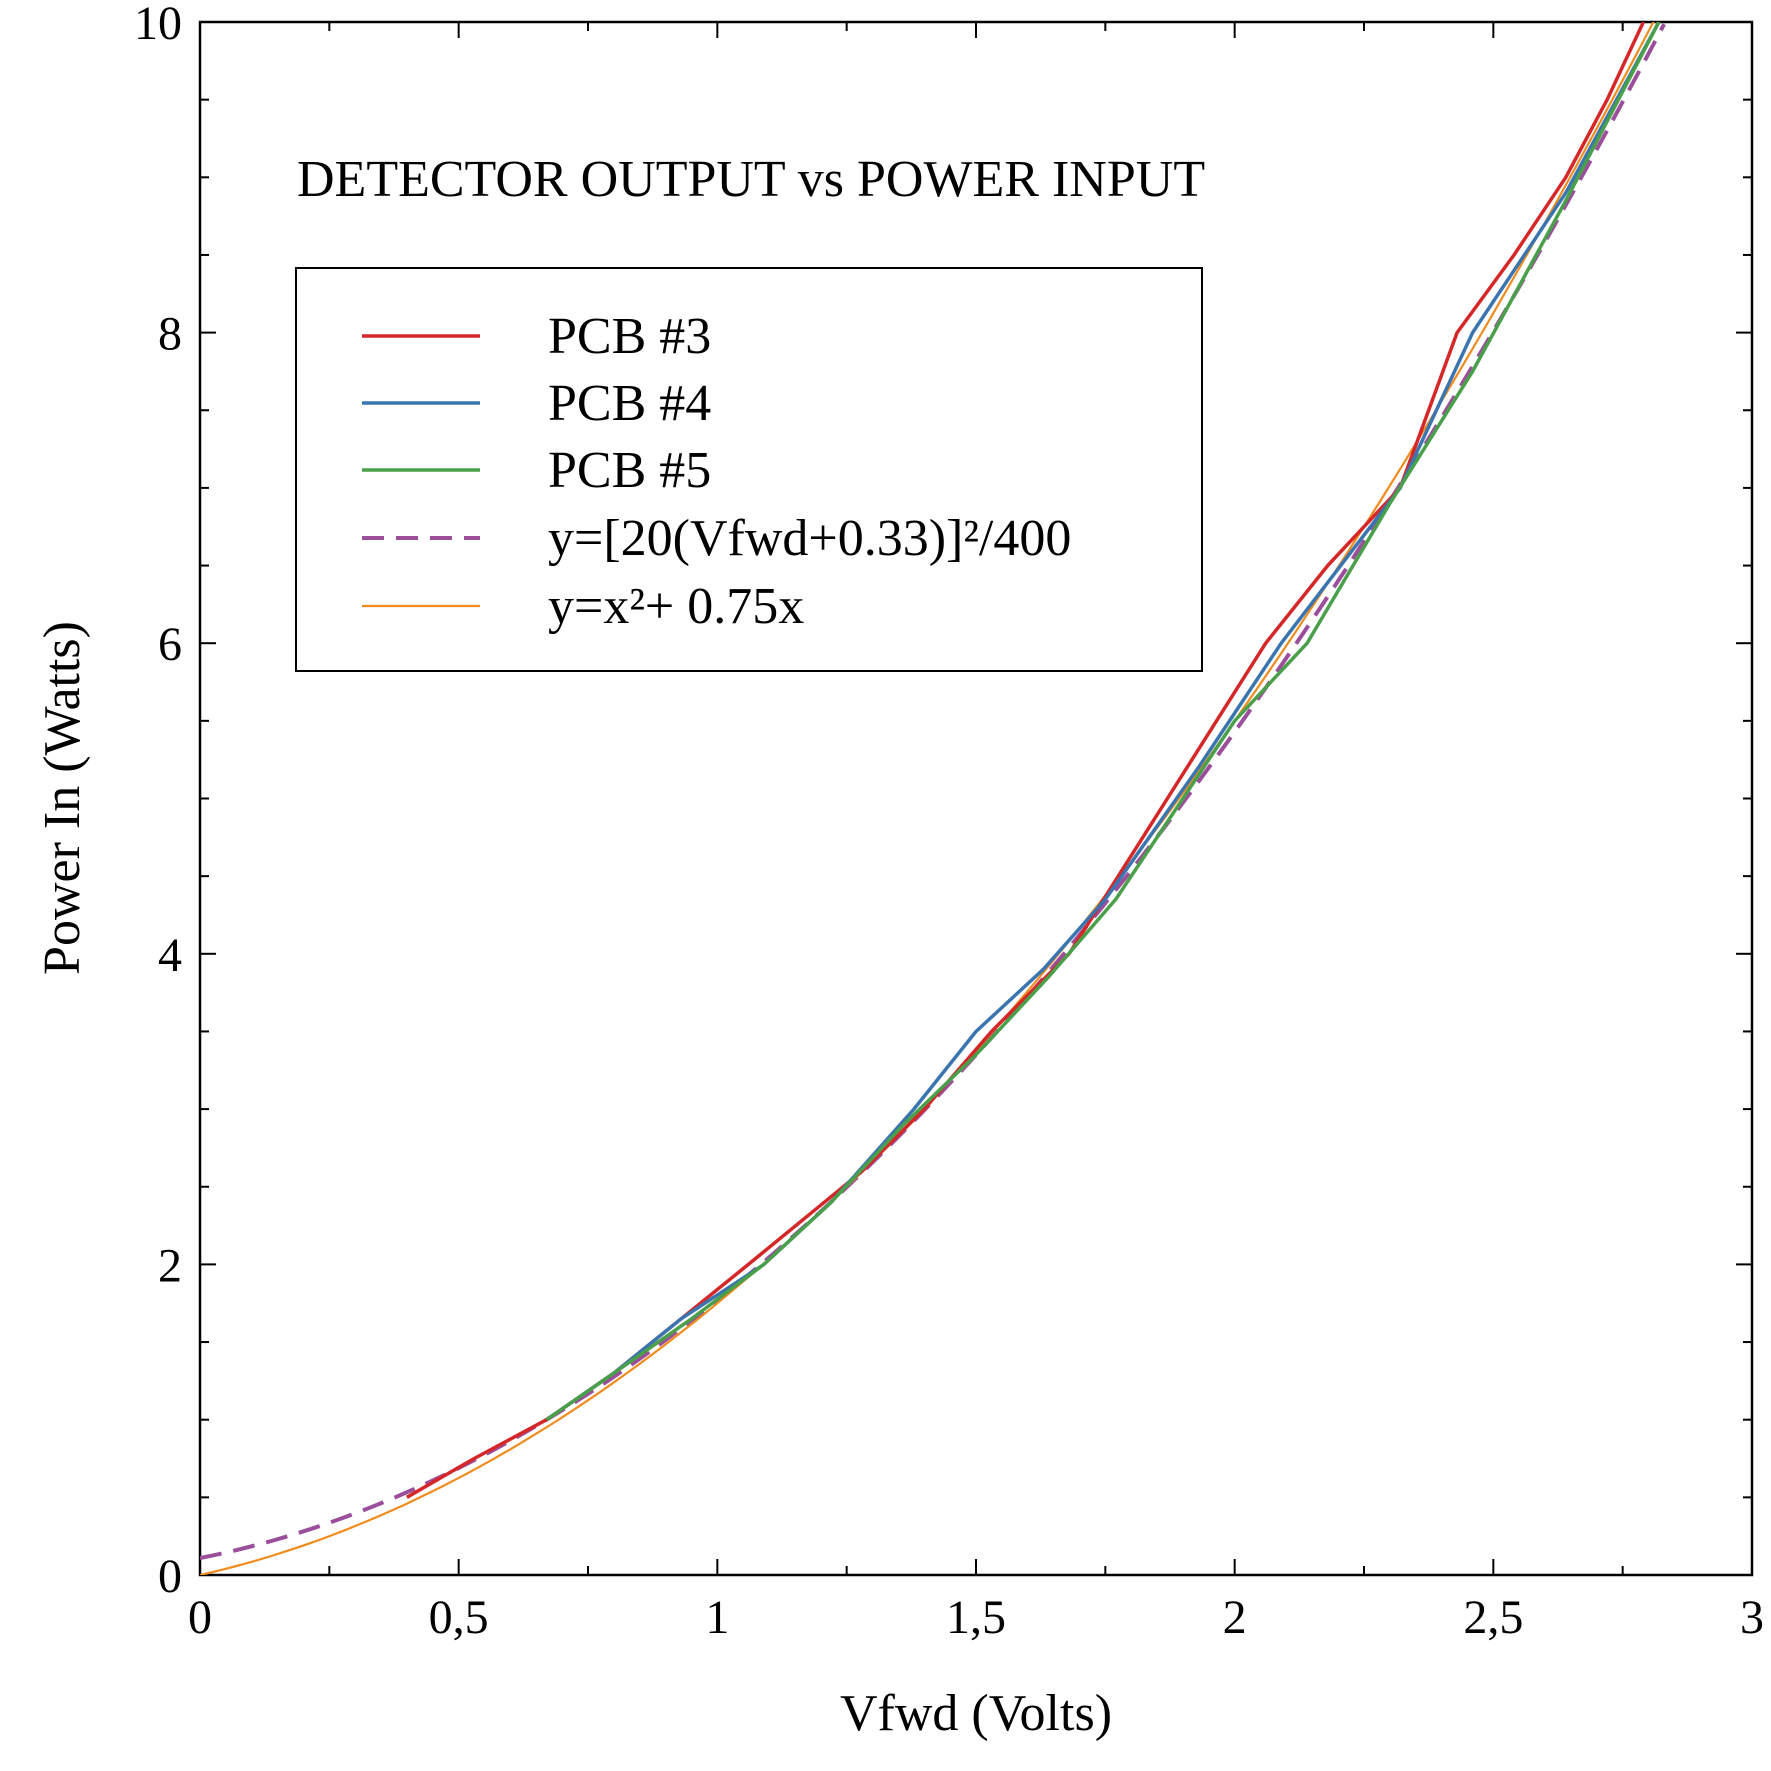 The width and height of the screenshot is (1771, 1771). What do you see at coordinates (976, 1617) in the screenshot?
I see `x-tick-label: 1,5` at bounding box center [976, 1617].